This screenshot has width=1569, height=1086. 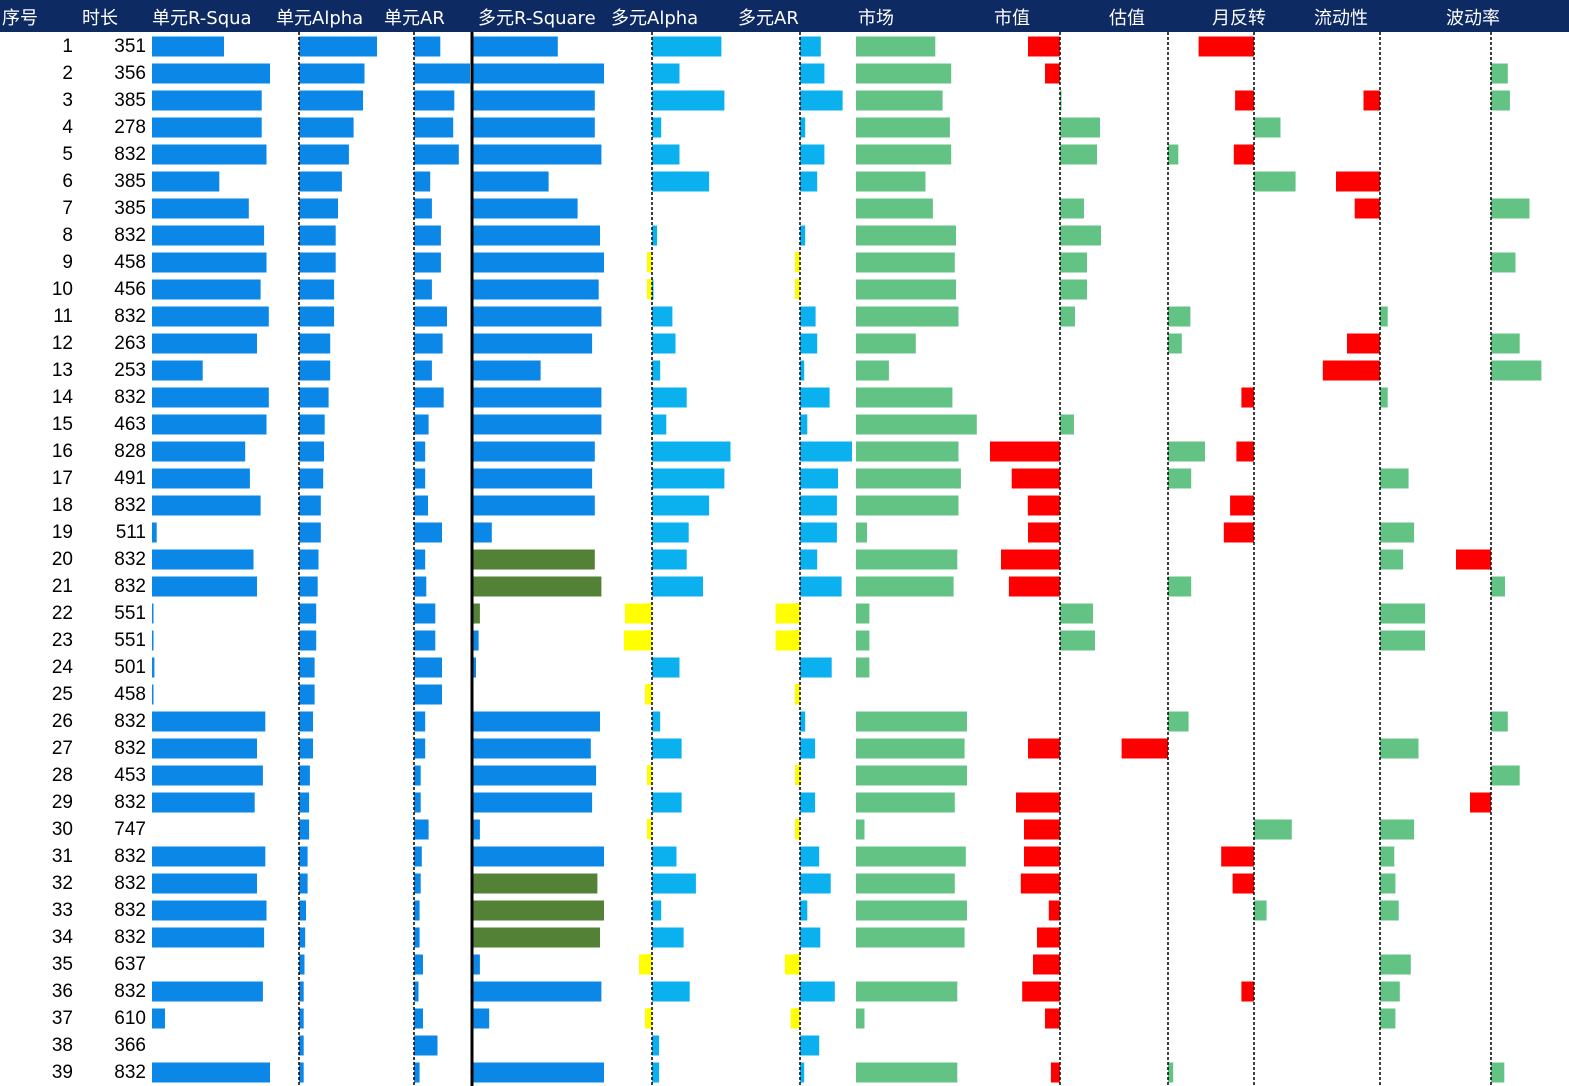 What do you see at coordinates (100, 18) in the screenshot?
I see `header-duration: 时长` at bounding box center [100, 18].